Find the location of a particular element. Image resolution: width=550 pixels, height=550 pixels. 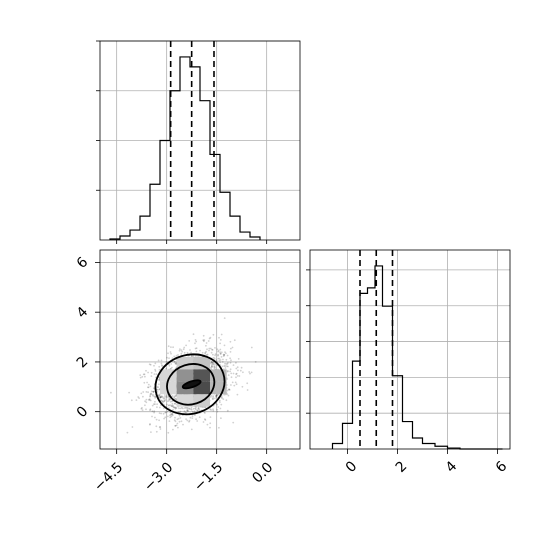

marginal-x-grid is located at coordinates (200, 140).